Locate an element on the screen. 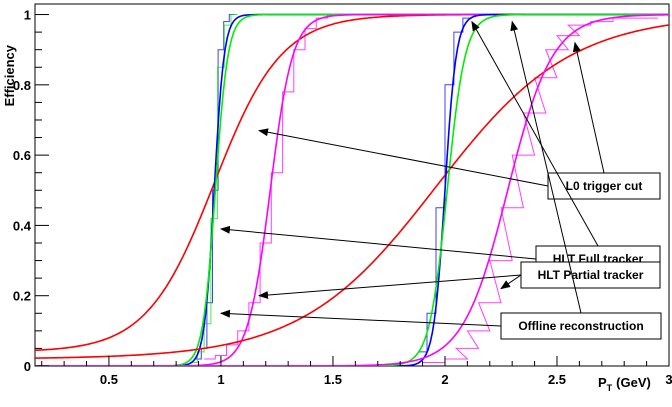  x-tick-label: 2.5 is located at coordinates (557, 379).